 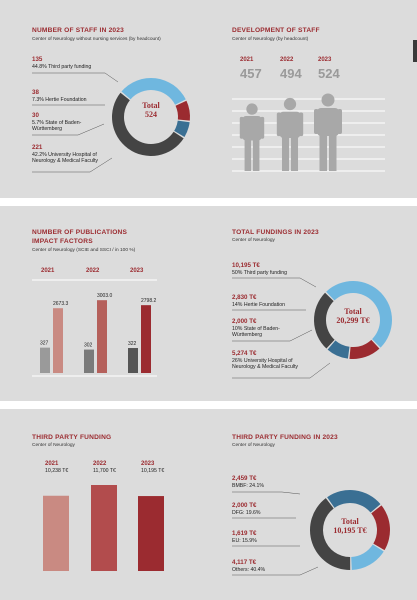 What do you see at coordinates (57, 471) in the screenshot?
I see `third-party-value-2021: 10,238 T€` at bounding box center [57, 471].